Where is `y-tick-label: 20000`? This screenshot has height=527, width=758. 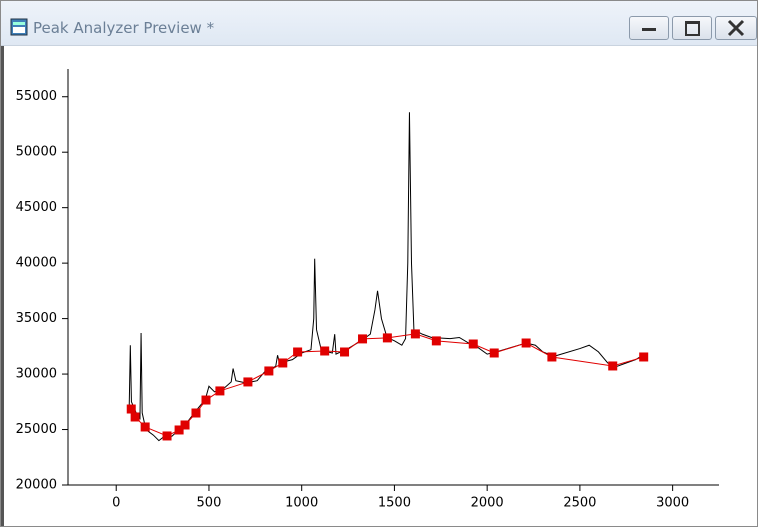
y-tick-label: 20000 is located at coordinates (36, 485).